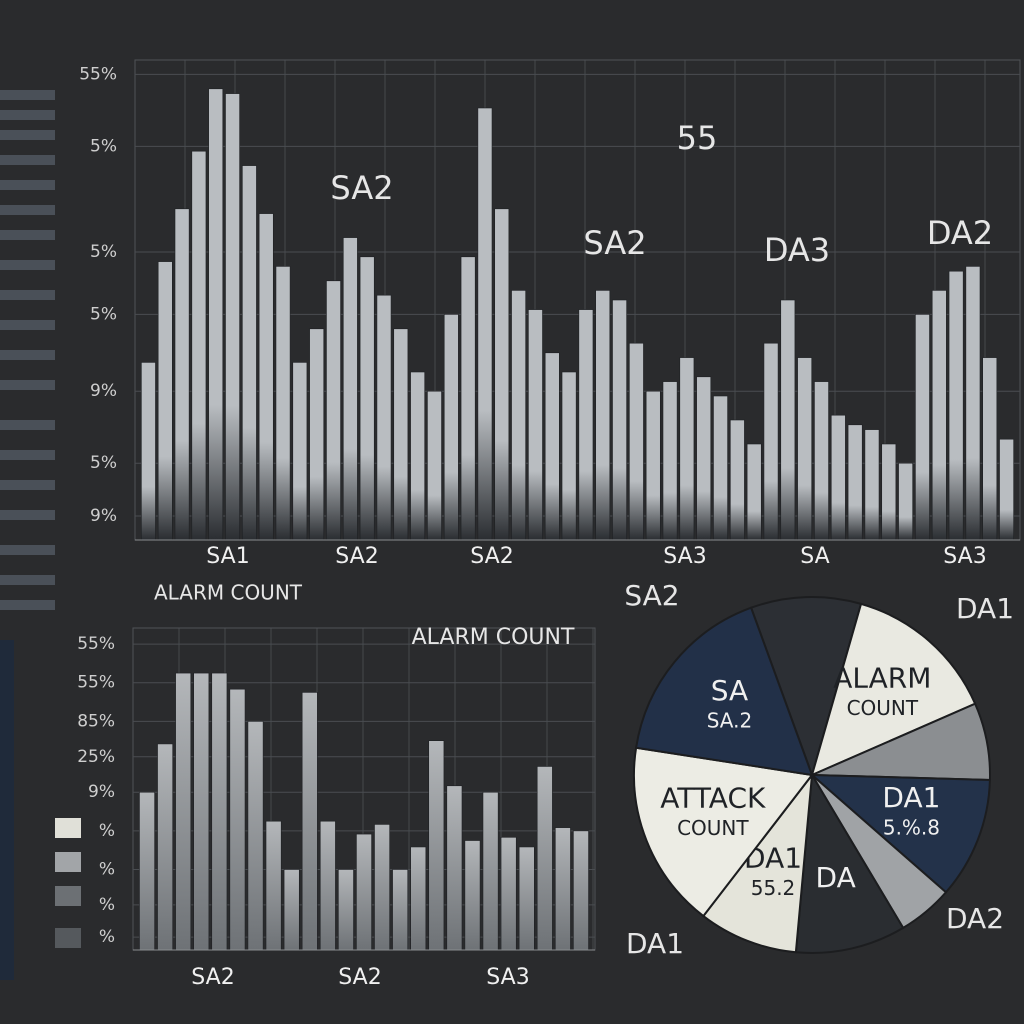 The image size is (1024, 1024). I want to click on slice-label: 5.%.8, so click(911, 827).